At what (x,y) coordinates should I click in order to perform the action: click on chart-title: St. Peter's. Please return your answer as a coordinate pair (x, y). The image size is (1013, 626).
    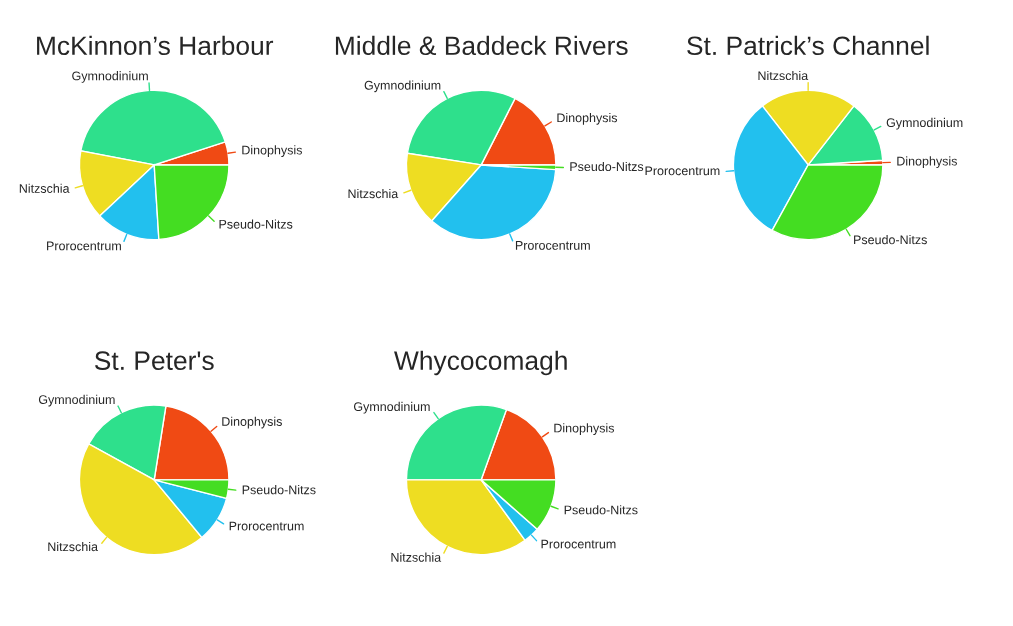
    Looking at the image, I should click on (154, 361).